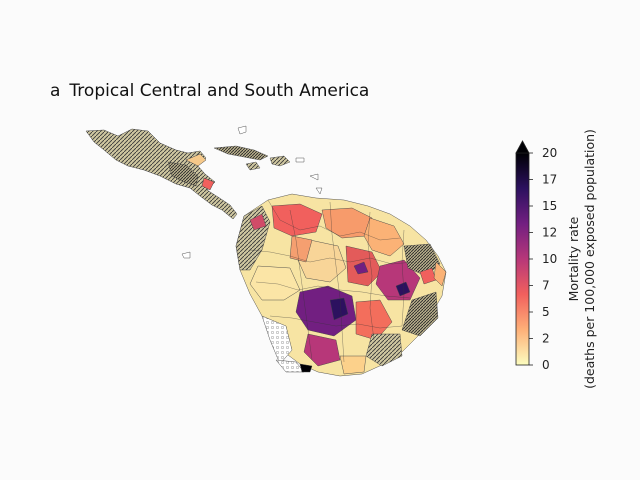 The height and width of the screenshot is (480, 640). Describe the element at coordinates (252, 192) in the screenshot. I see `caribbean-islands` at that location.